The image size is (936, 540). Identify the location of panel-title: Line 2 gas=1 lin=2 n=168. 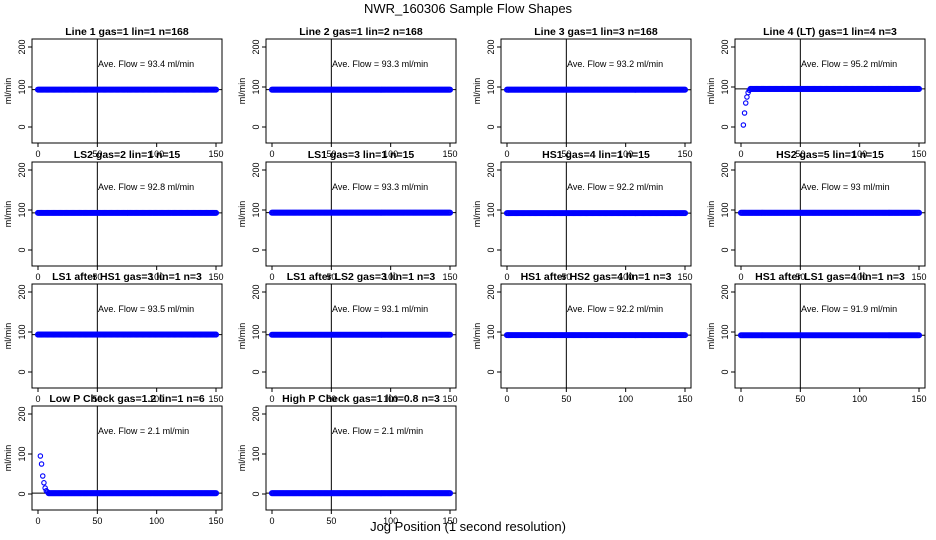
(361, 32).